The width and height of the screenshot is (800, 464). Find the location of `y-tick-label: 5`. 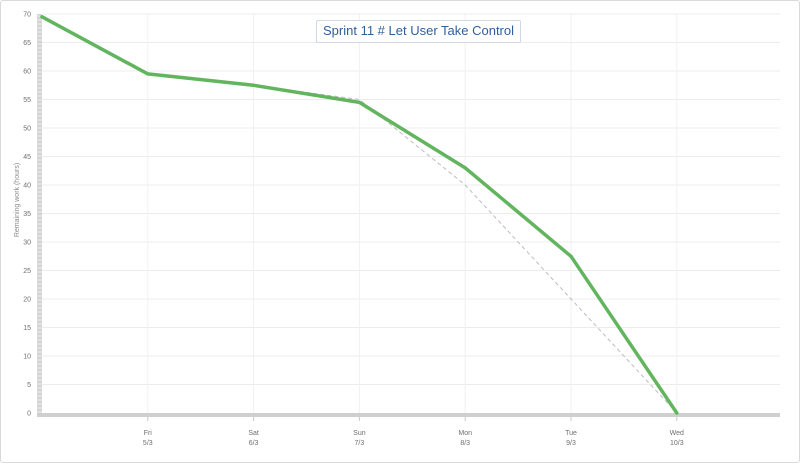

y-tick-label: 5 is located at coordinates (29, 385).